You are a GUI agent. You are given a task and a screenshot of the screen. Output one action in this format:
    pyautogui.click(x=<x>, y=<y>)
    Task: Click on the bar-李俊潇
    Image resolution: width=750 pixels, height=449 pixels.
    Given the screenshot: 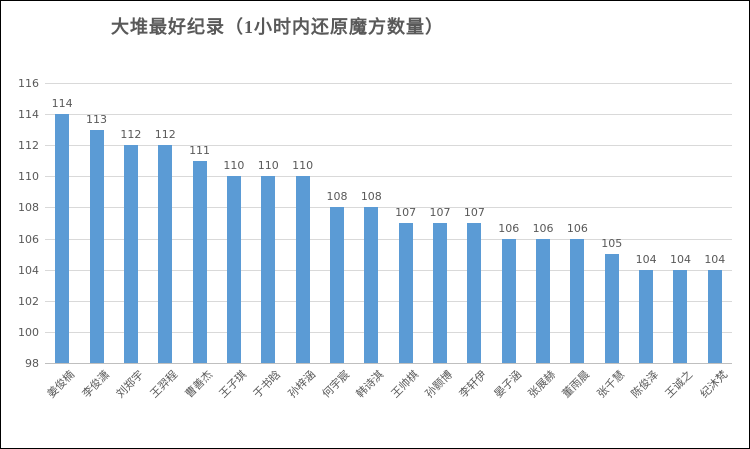 What is the action you would take?
    pyautogui.click(x=96, y=246)
    